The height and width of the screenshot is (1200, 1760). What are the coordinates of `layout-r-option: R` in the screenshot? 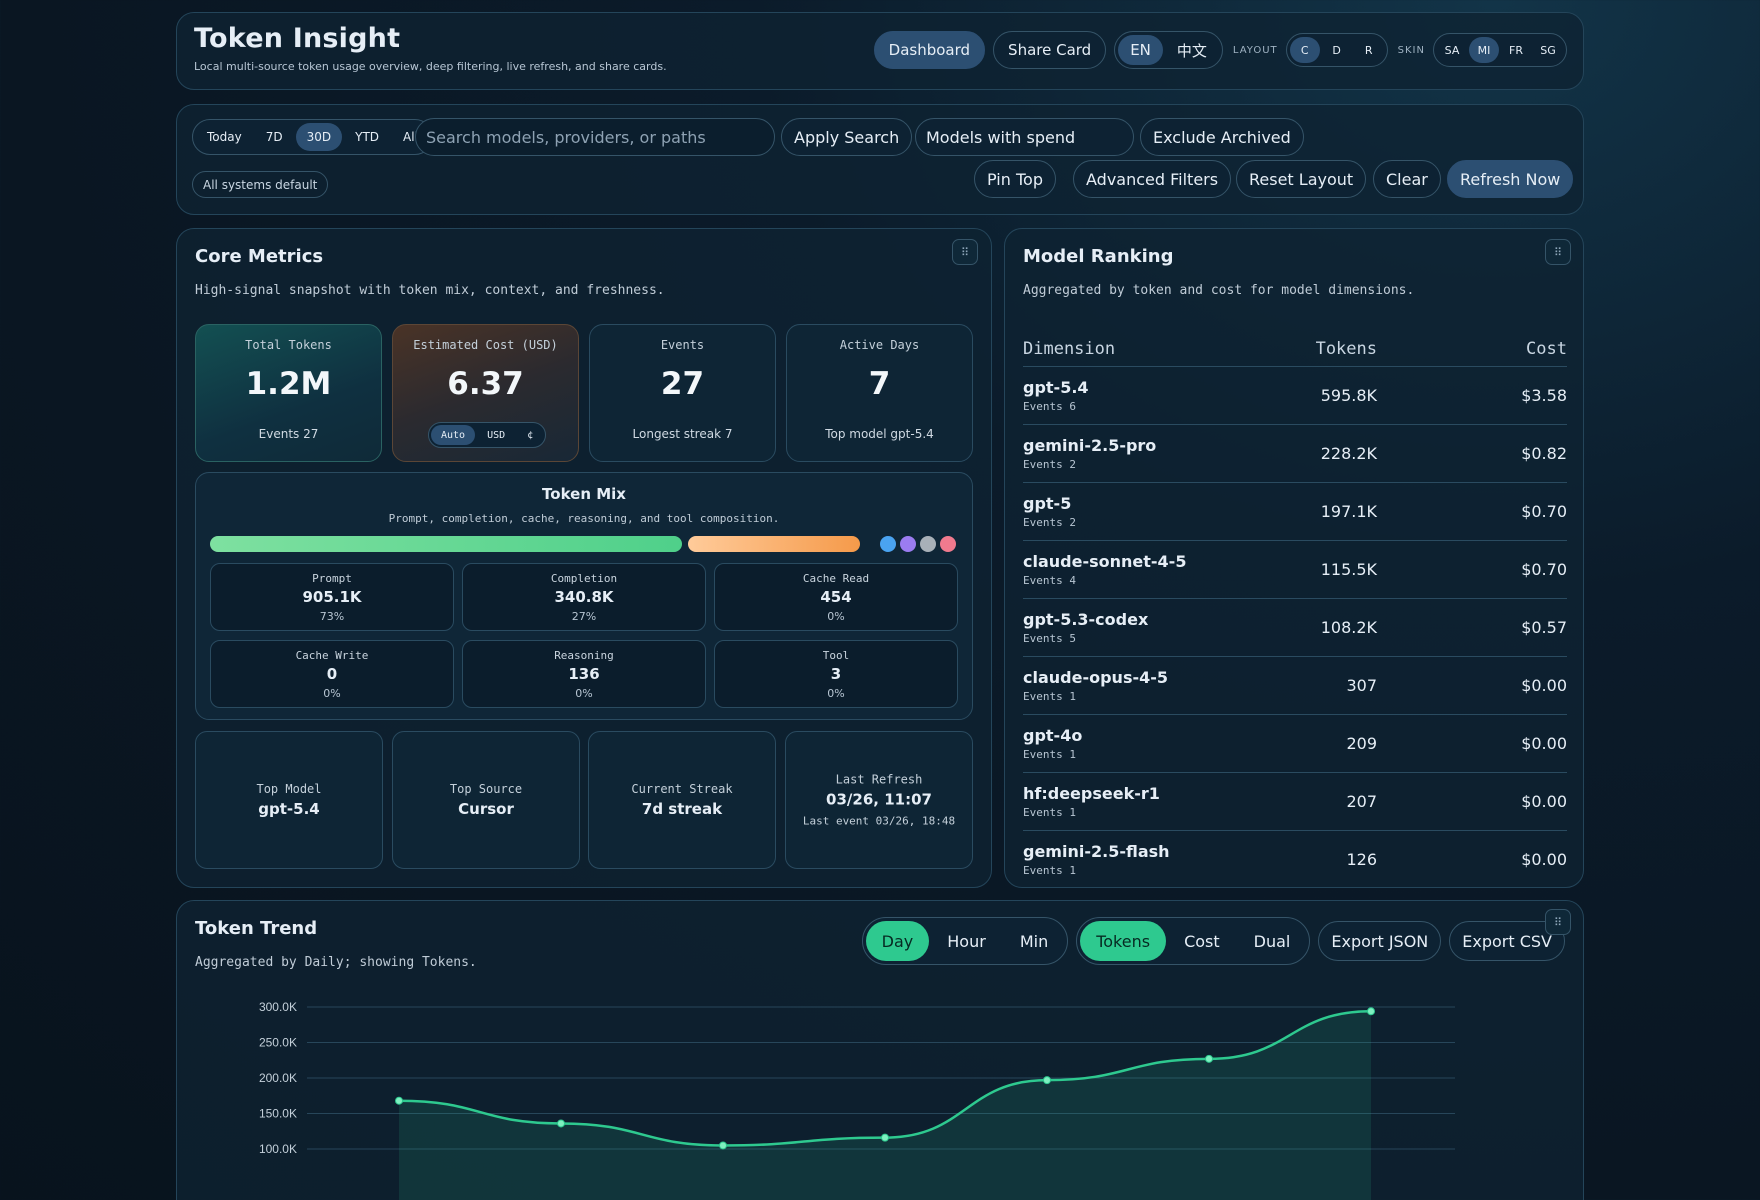 It's located at (1368, 50).